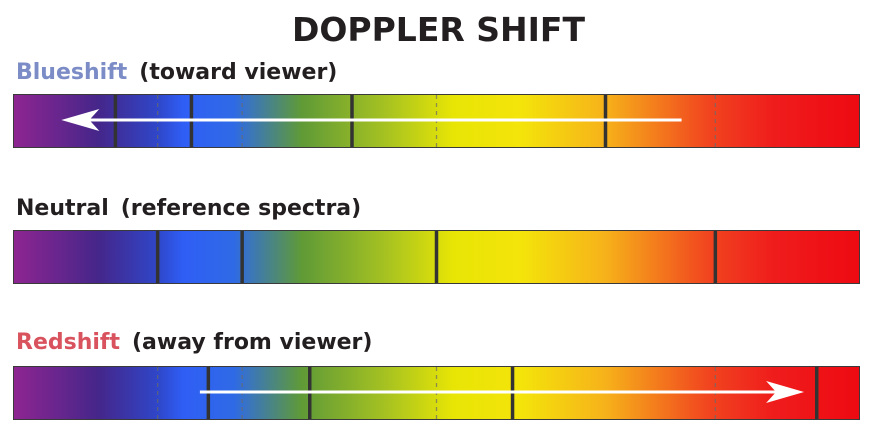 This screenshot has width=877, height=435. I want to click on redshift-label-row: Redshift (away from viewer), so click(194, 342).